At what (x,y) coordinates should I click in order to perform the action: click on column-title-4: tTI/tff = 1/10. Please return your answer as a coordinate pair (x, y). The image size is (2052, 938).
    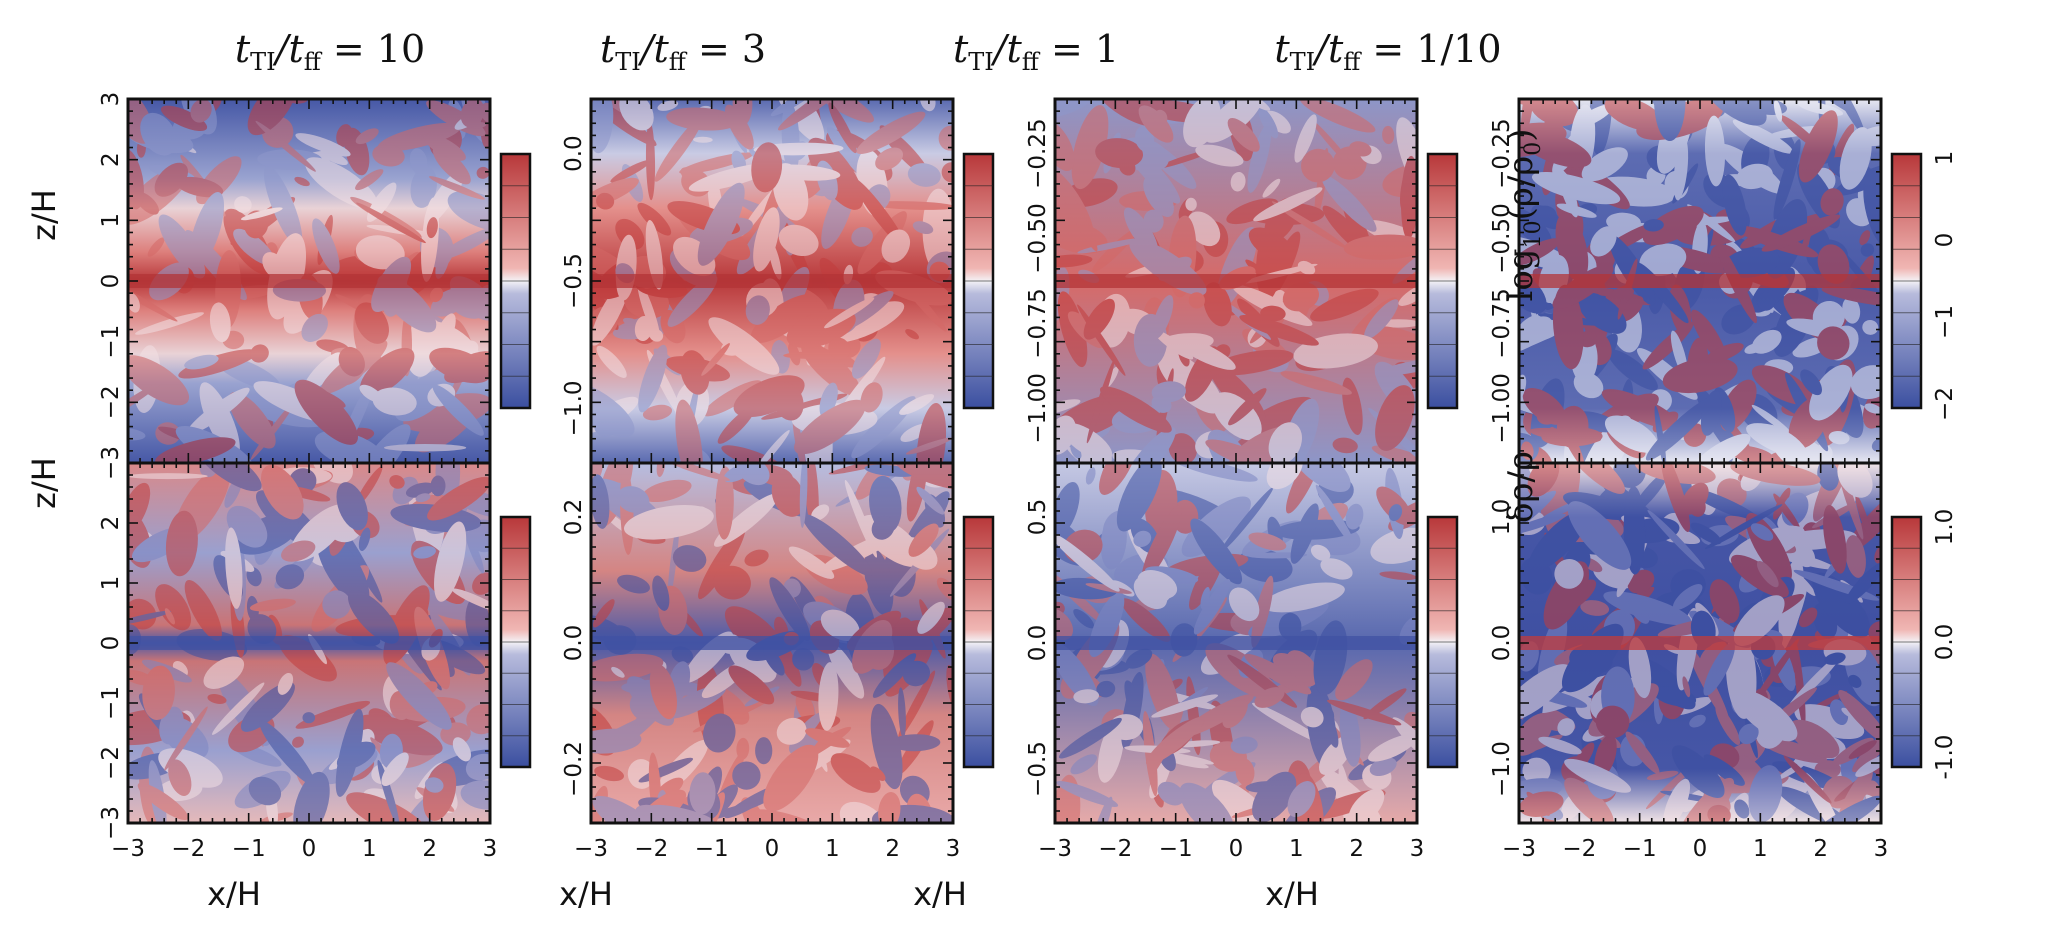
    Looking at the image, I should click on (1387, 51).